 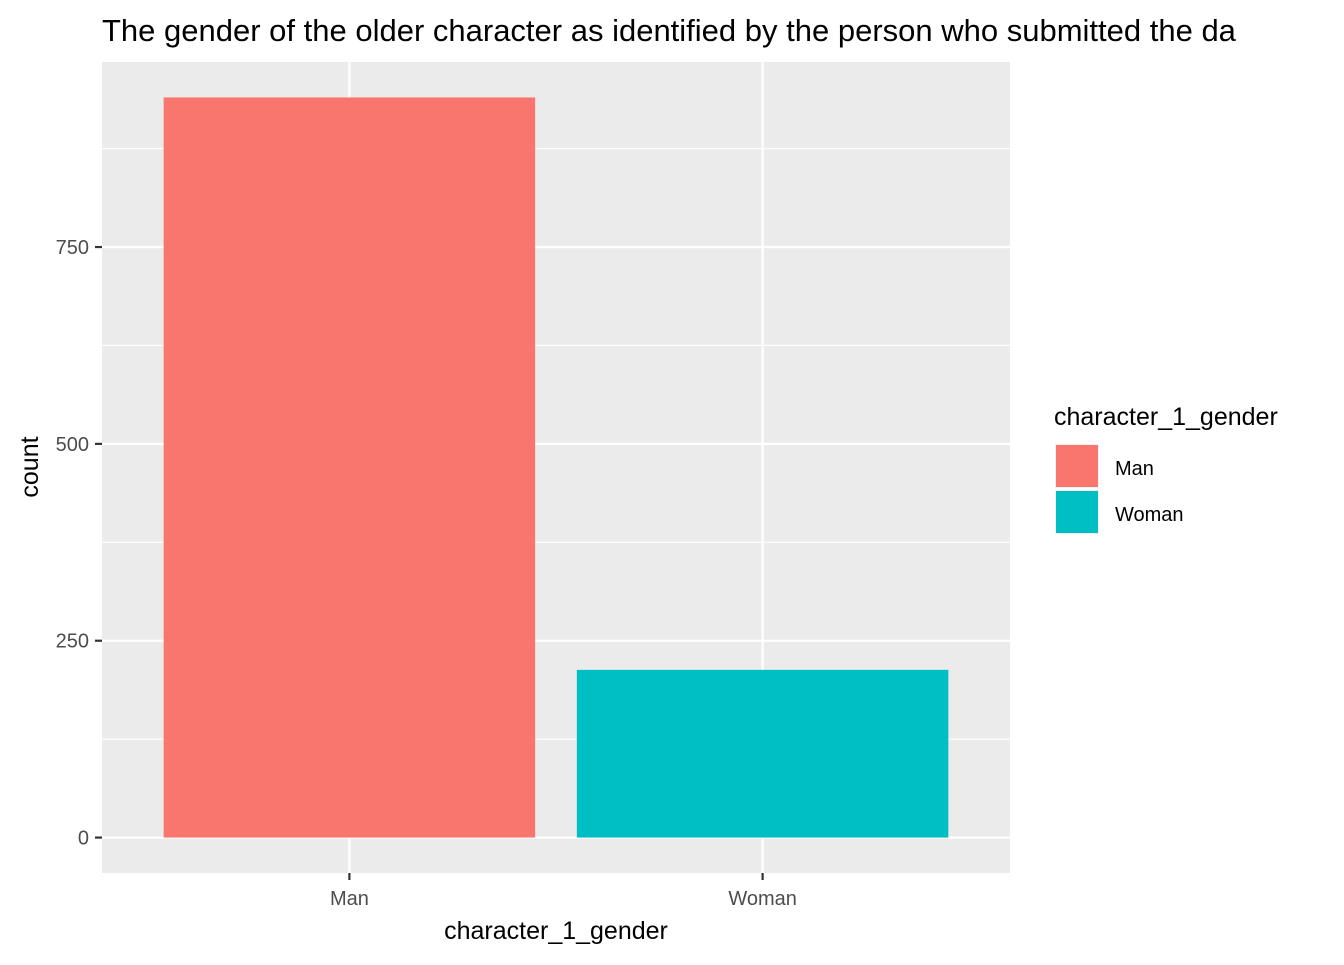 What do you see at coordinates (79, 543) in the screenshot?
I see `y-axis: 0 250 500 750` at bounding box center [79, 543].